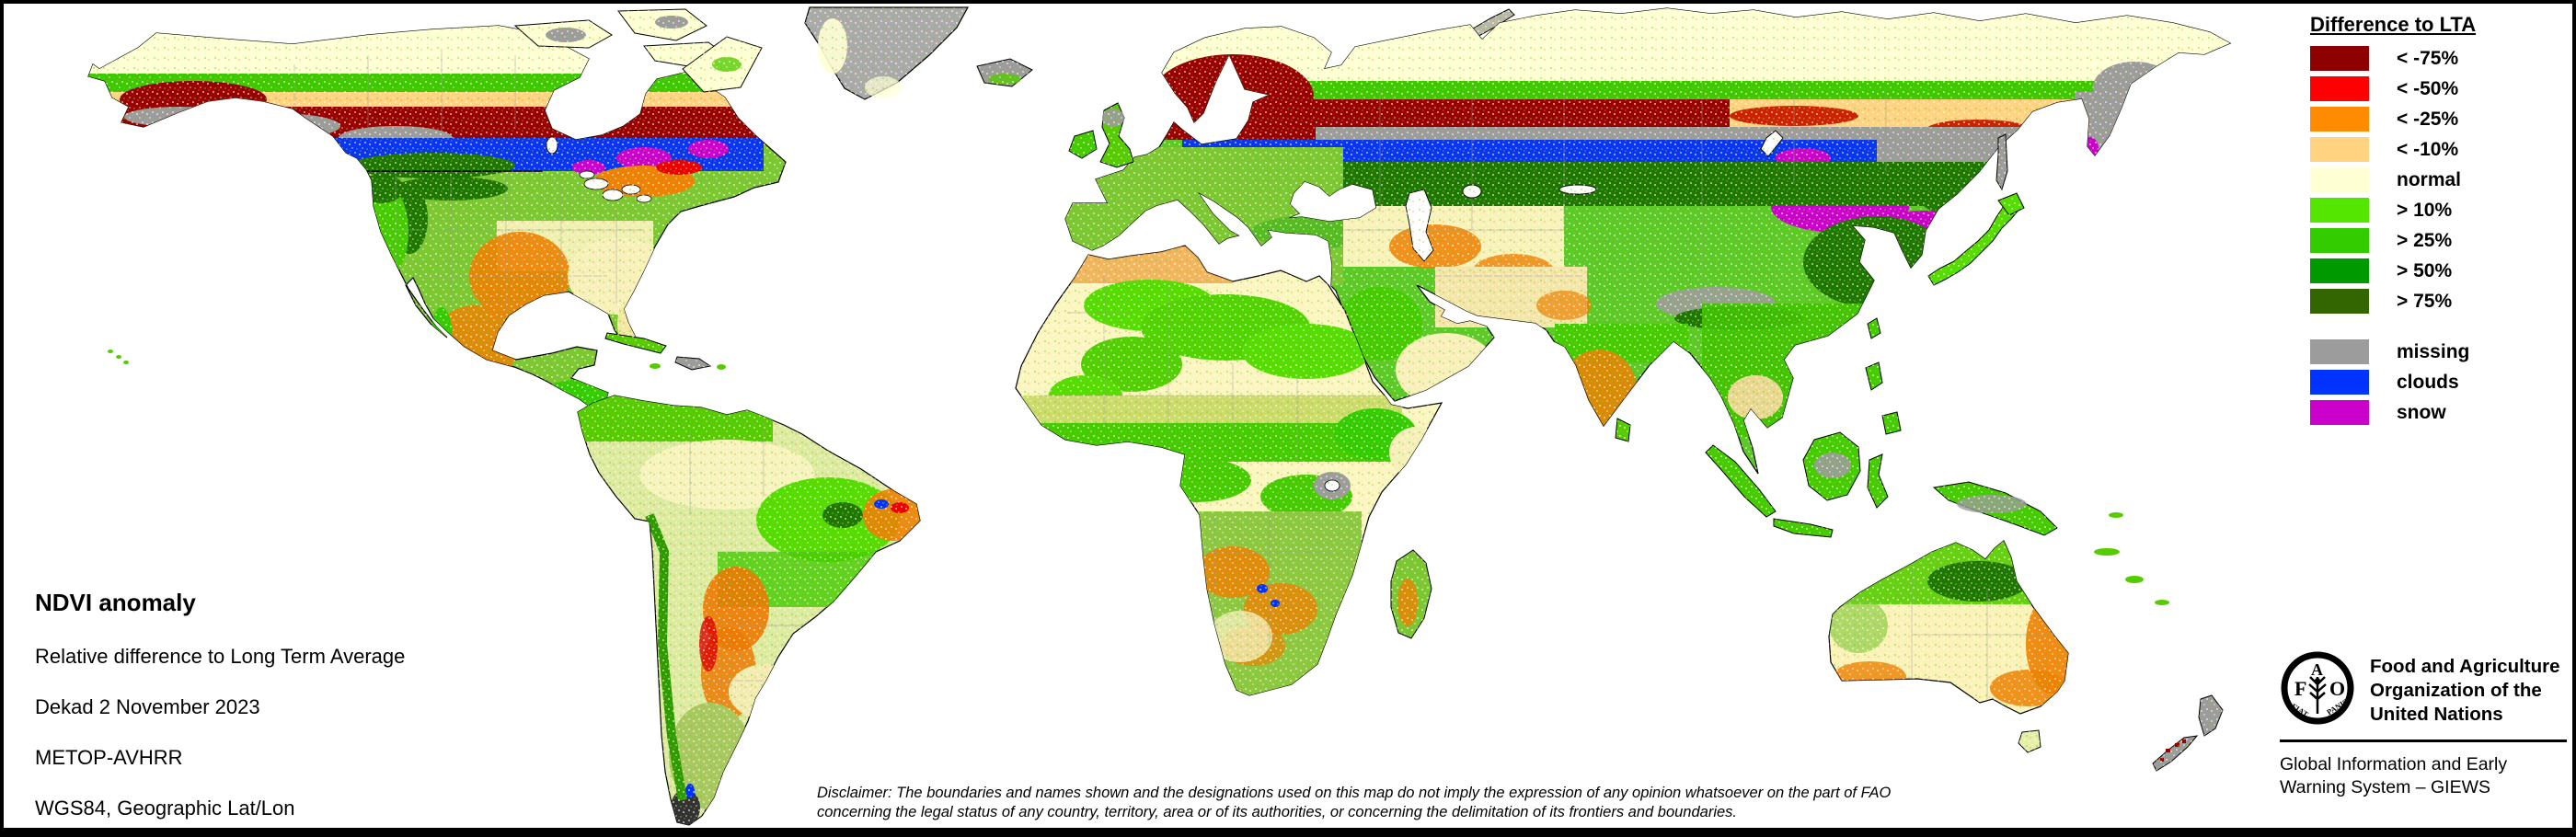 The height and width of the screenshot is (837, 2576). I want to click on legend-row: missing, so click(2393, 351).